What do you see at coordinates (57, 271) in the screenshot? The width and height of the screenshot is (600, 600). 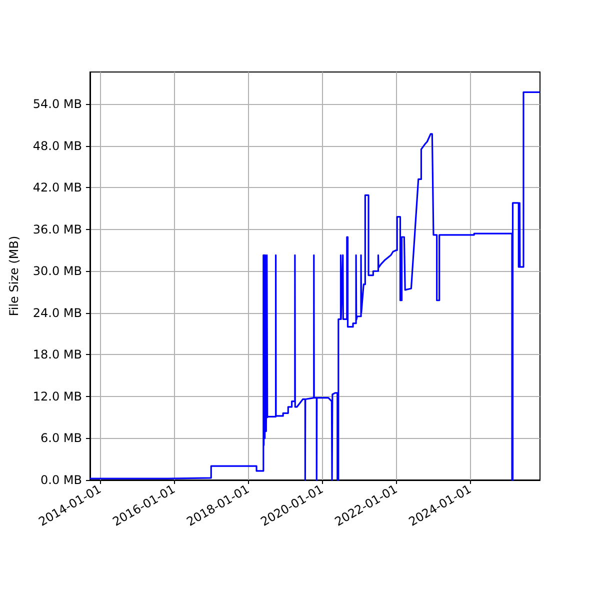 I see `y-tick-label: 30.0 MB` at bounding box center [57, 271].